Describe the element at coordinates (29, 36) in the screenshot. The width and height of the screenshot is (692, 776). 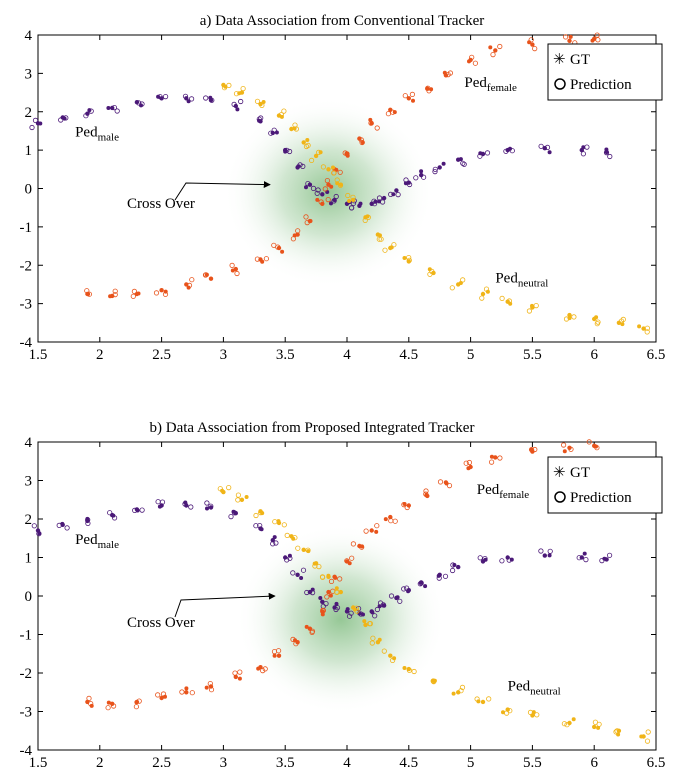
I see `y-tick-label: 4` at that location.